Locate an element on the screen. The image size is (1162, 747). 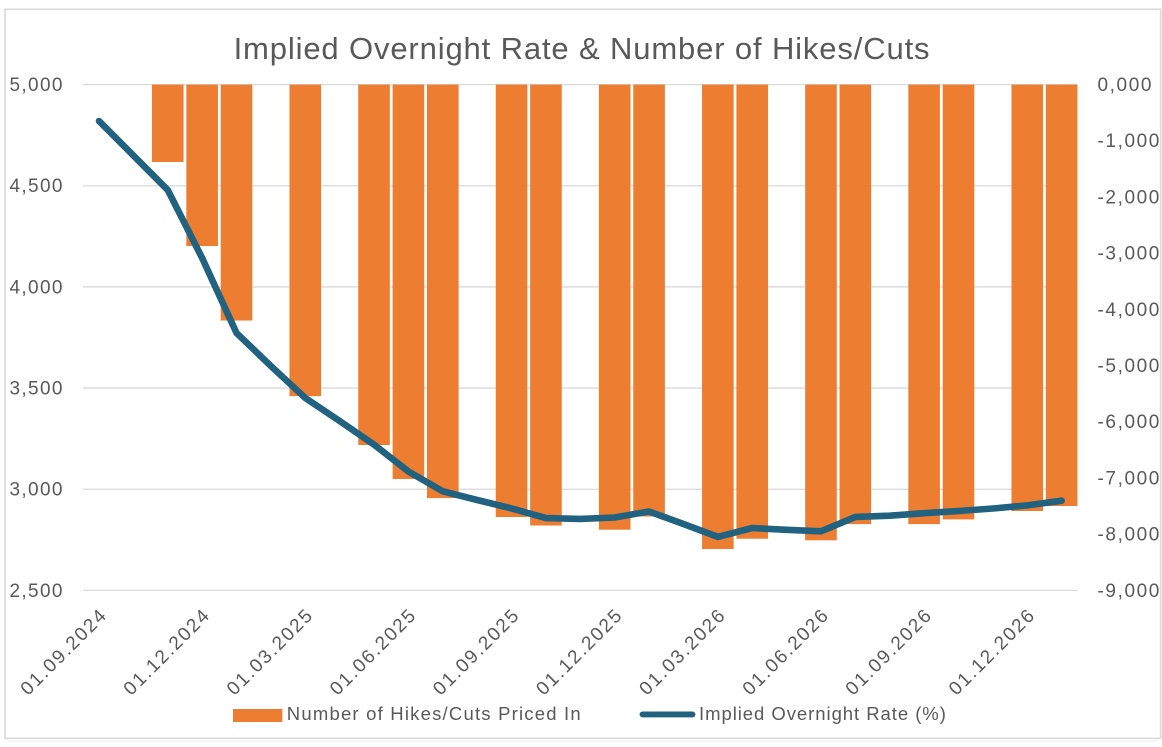
svg-text: -7,000 is located at coordinates (1129, 478).